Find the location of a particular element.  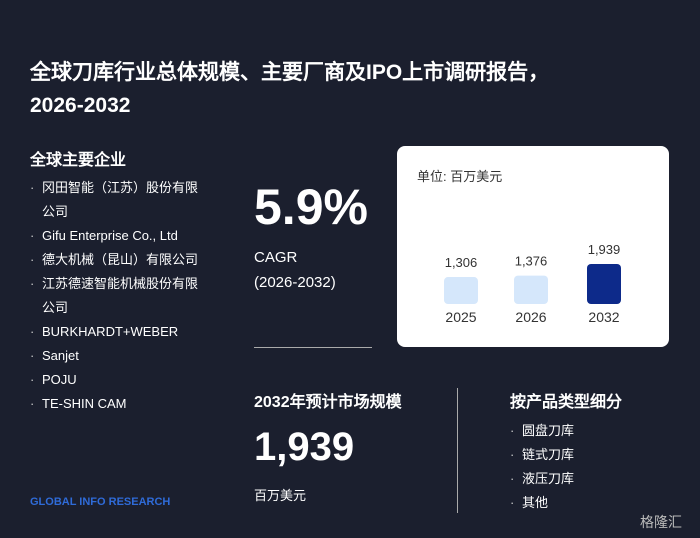

company-item: BURKHARDT+WEBER is located at coordinates (116, 332).